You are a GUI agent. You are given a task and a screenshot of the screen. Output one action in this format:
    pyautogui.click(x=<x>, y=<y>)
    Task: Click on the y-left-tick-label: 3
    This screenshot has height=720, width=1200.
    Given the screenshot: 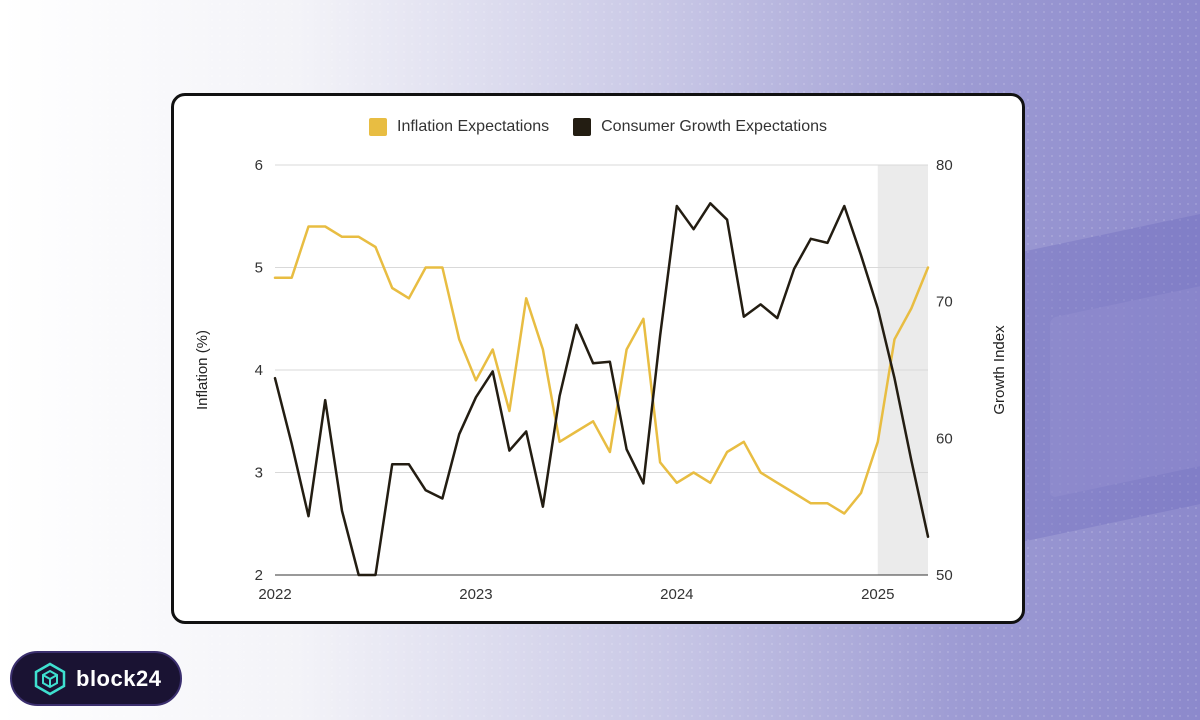 What is the action you would take?
    pyautogui.click(x=259, y=473)
    